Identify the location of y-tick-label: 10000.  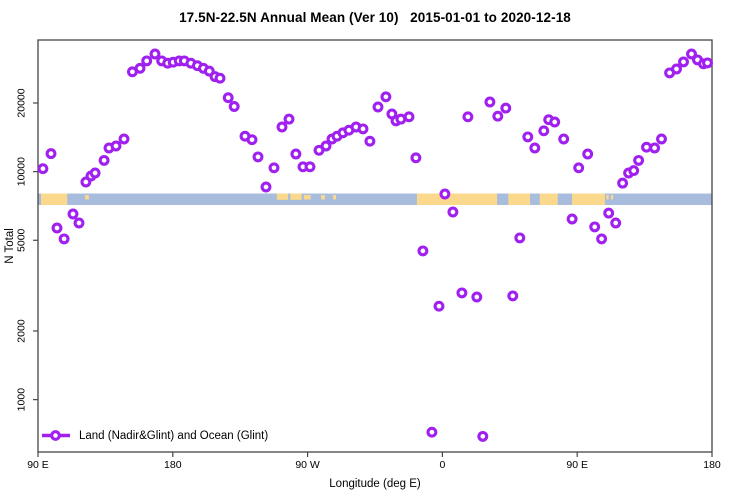
(22, 171).